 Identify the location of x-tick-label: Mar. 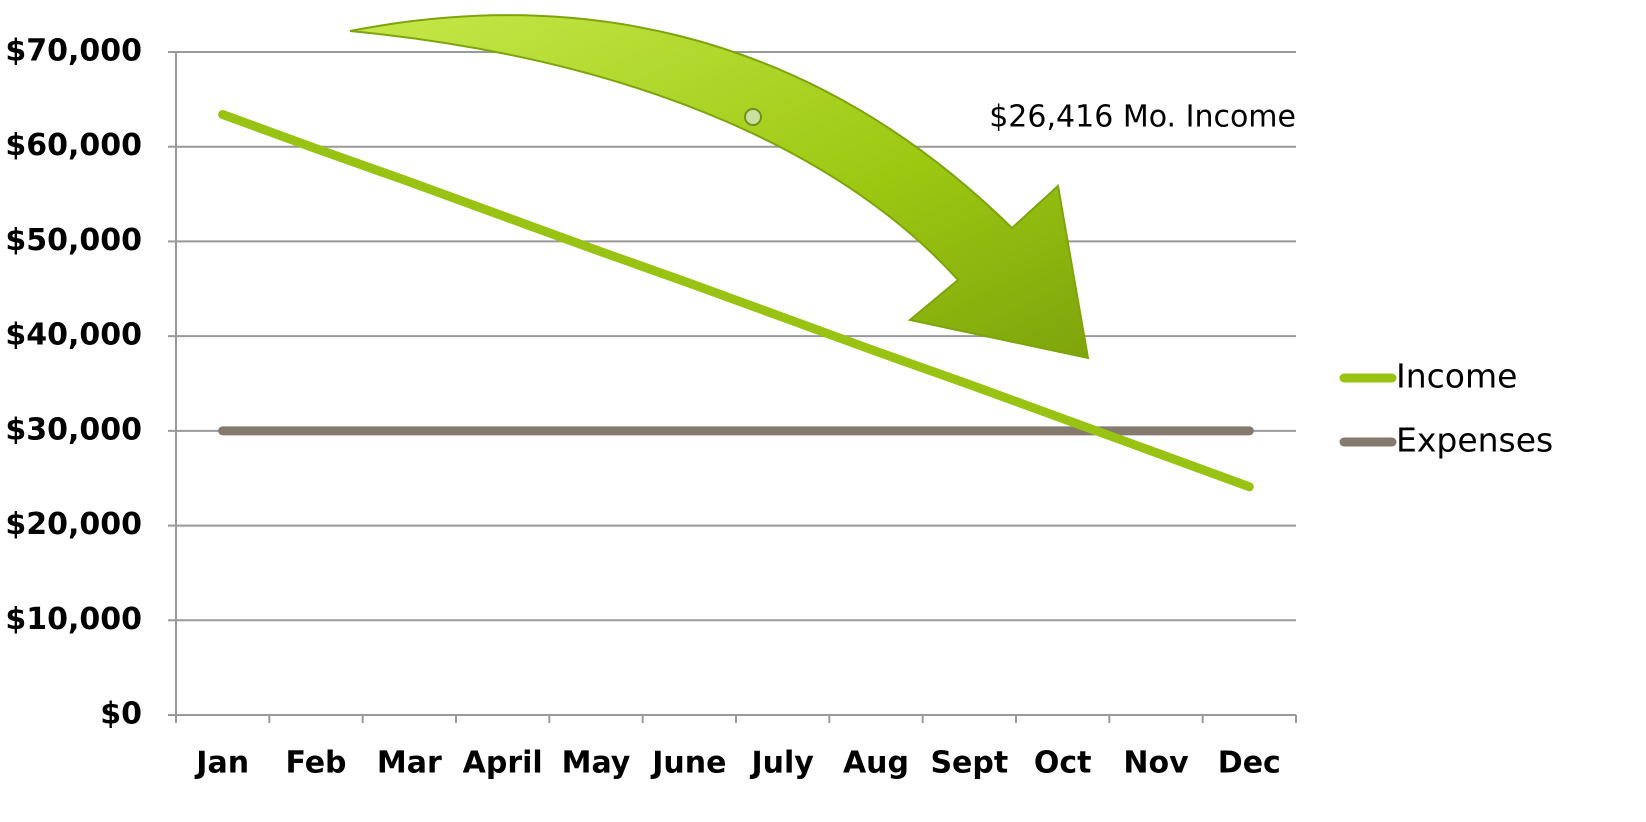
(409, 763).